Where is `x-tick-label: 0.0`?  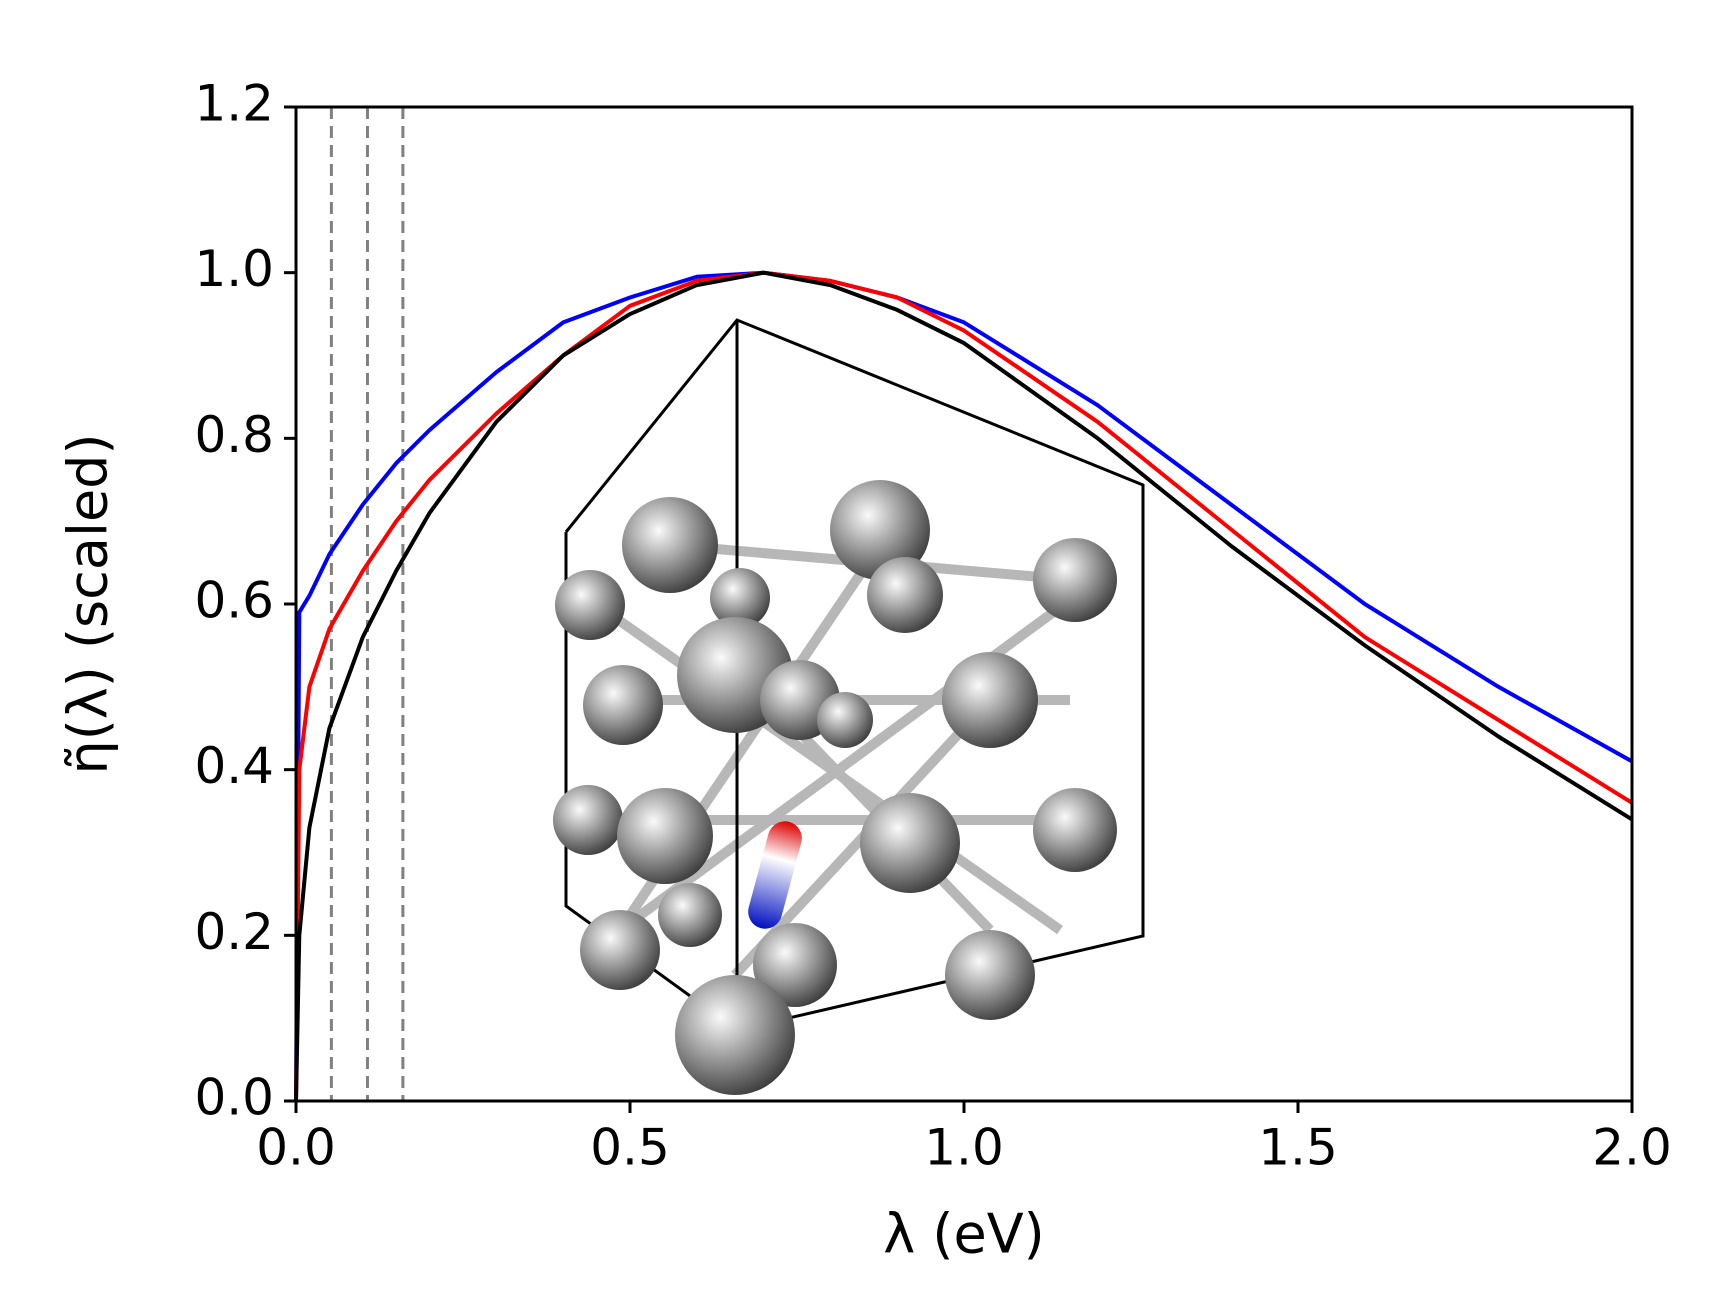
x-tick-label: 0.0 is located at coordinates (296, 1148).